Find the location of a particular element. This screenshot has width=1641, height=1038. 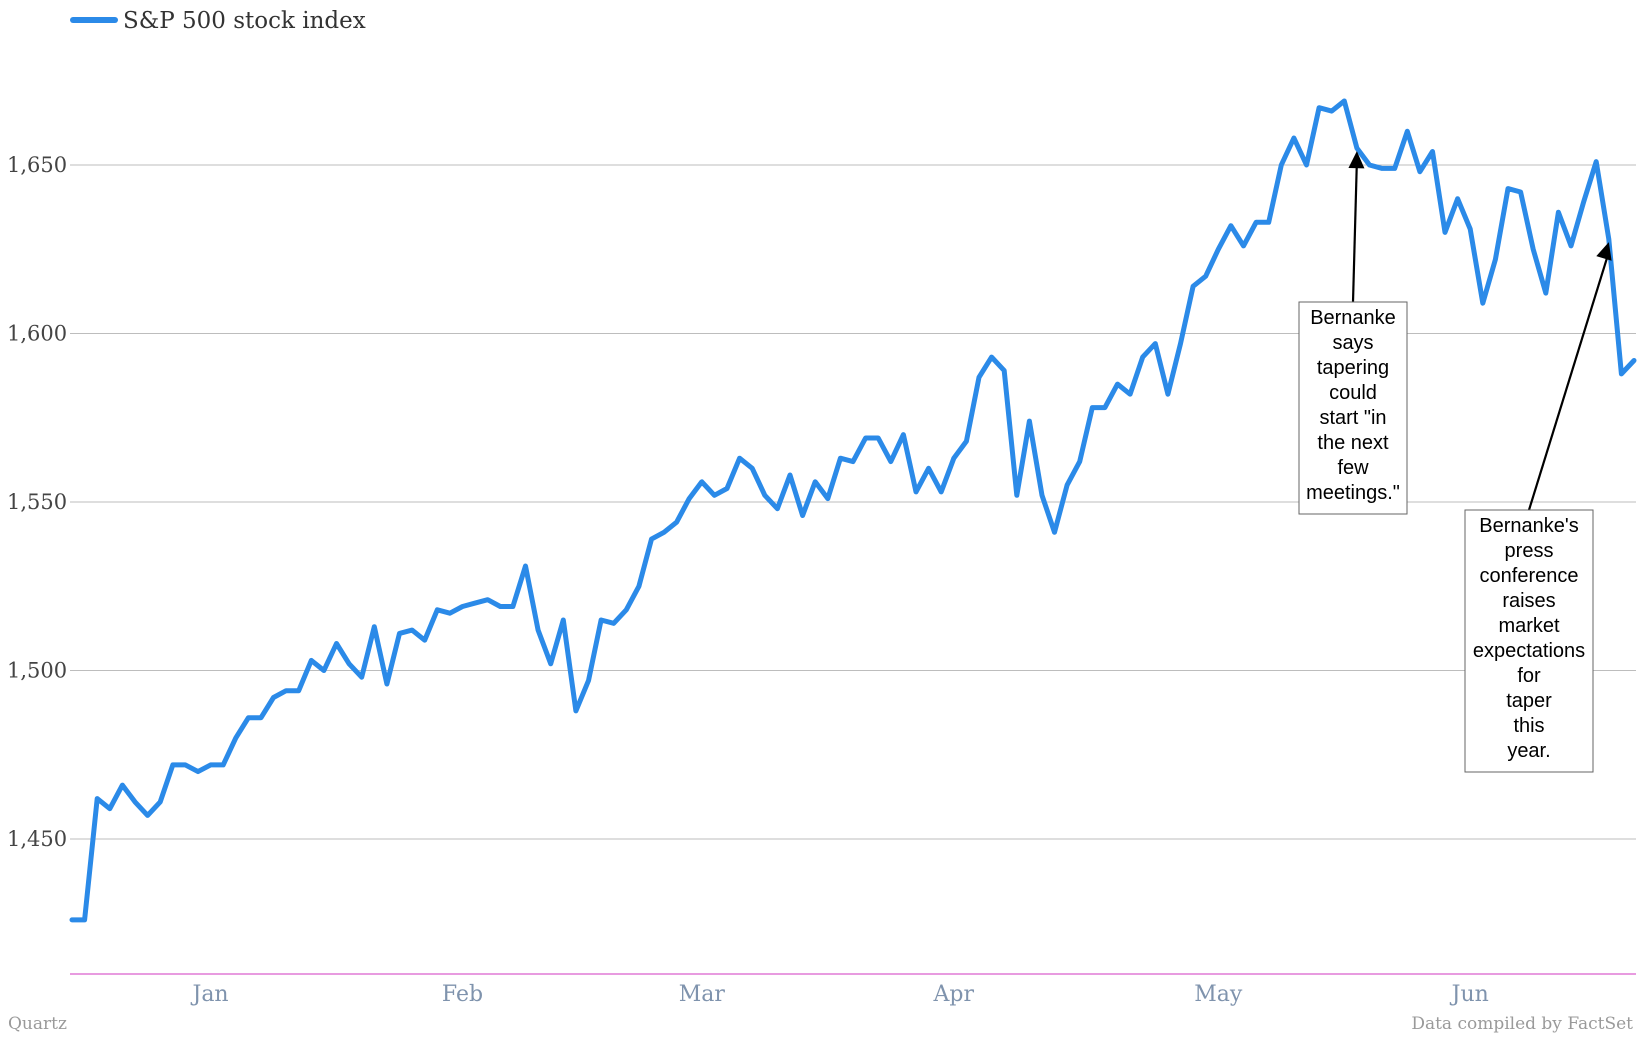

annotation-text-line: for is located at coordinates (1529, 676).